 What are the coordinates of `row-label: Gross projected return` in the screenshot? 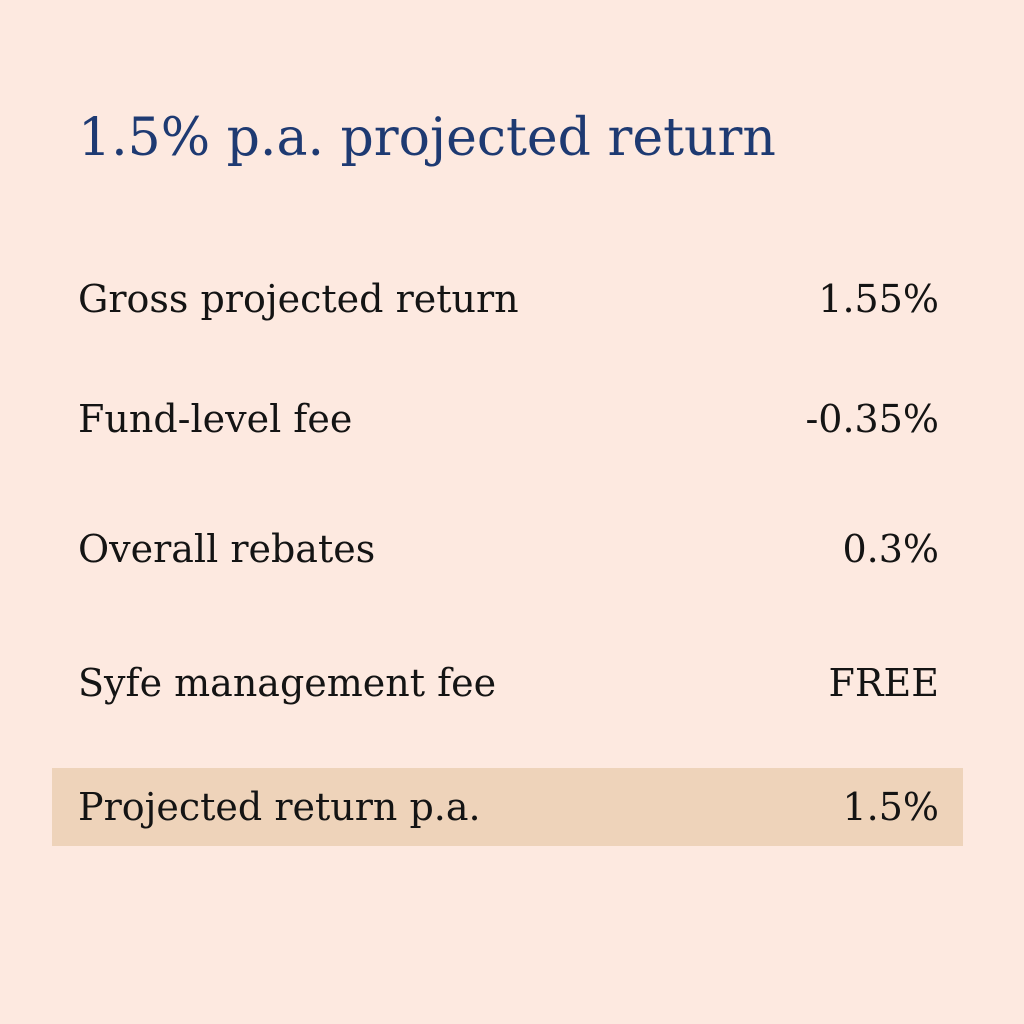 It's located at (298, 299).